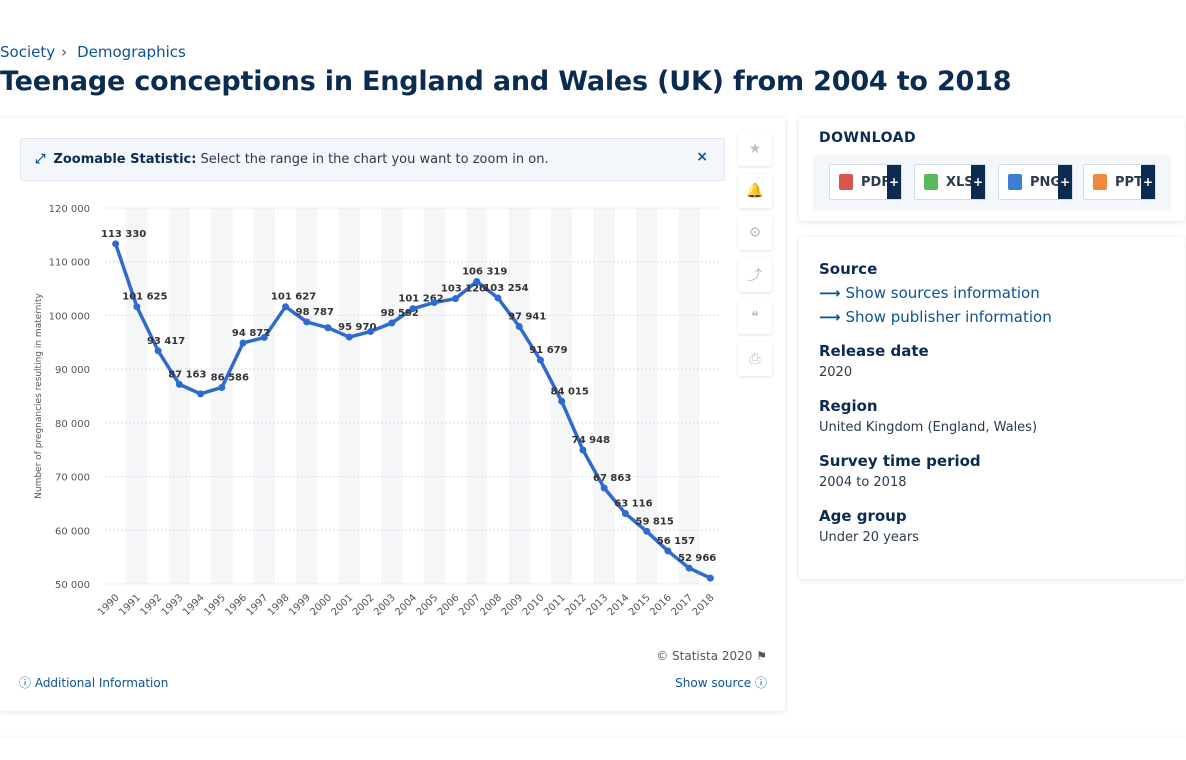 The image size is (1186, 760). I want to click on x-tick-label: 2003, so click(385, 605).